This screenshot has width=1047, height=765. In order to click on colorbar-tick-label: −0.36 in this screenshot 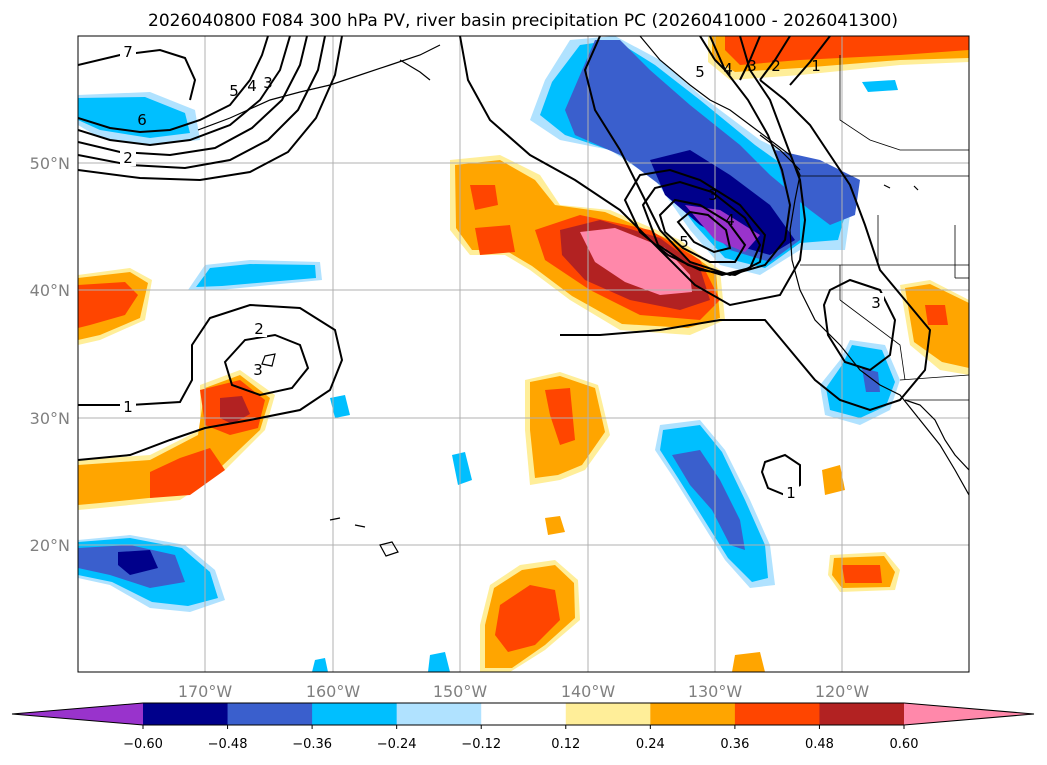, I will do `click(312, 744)`.